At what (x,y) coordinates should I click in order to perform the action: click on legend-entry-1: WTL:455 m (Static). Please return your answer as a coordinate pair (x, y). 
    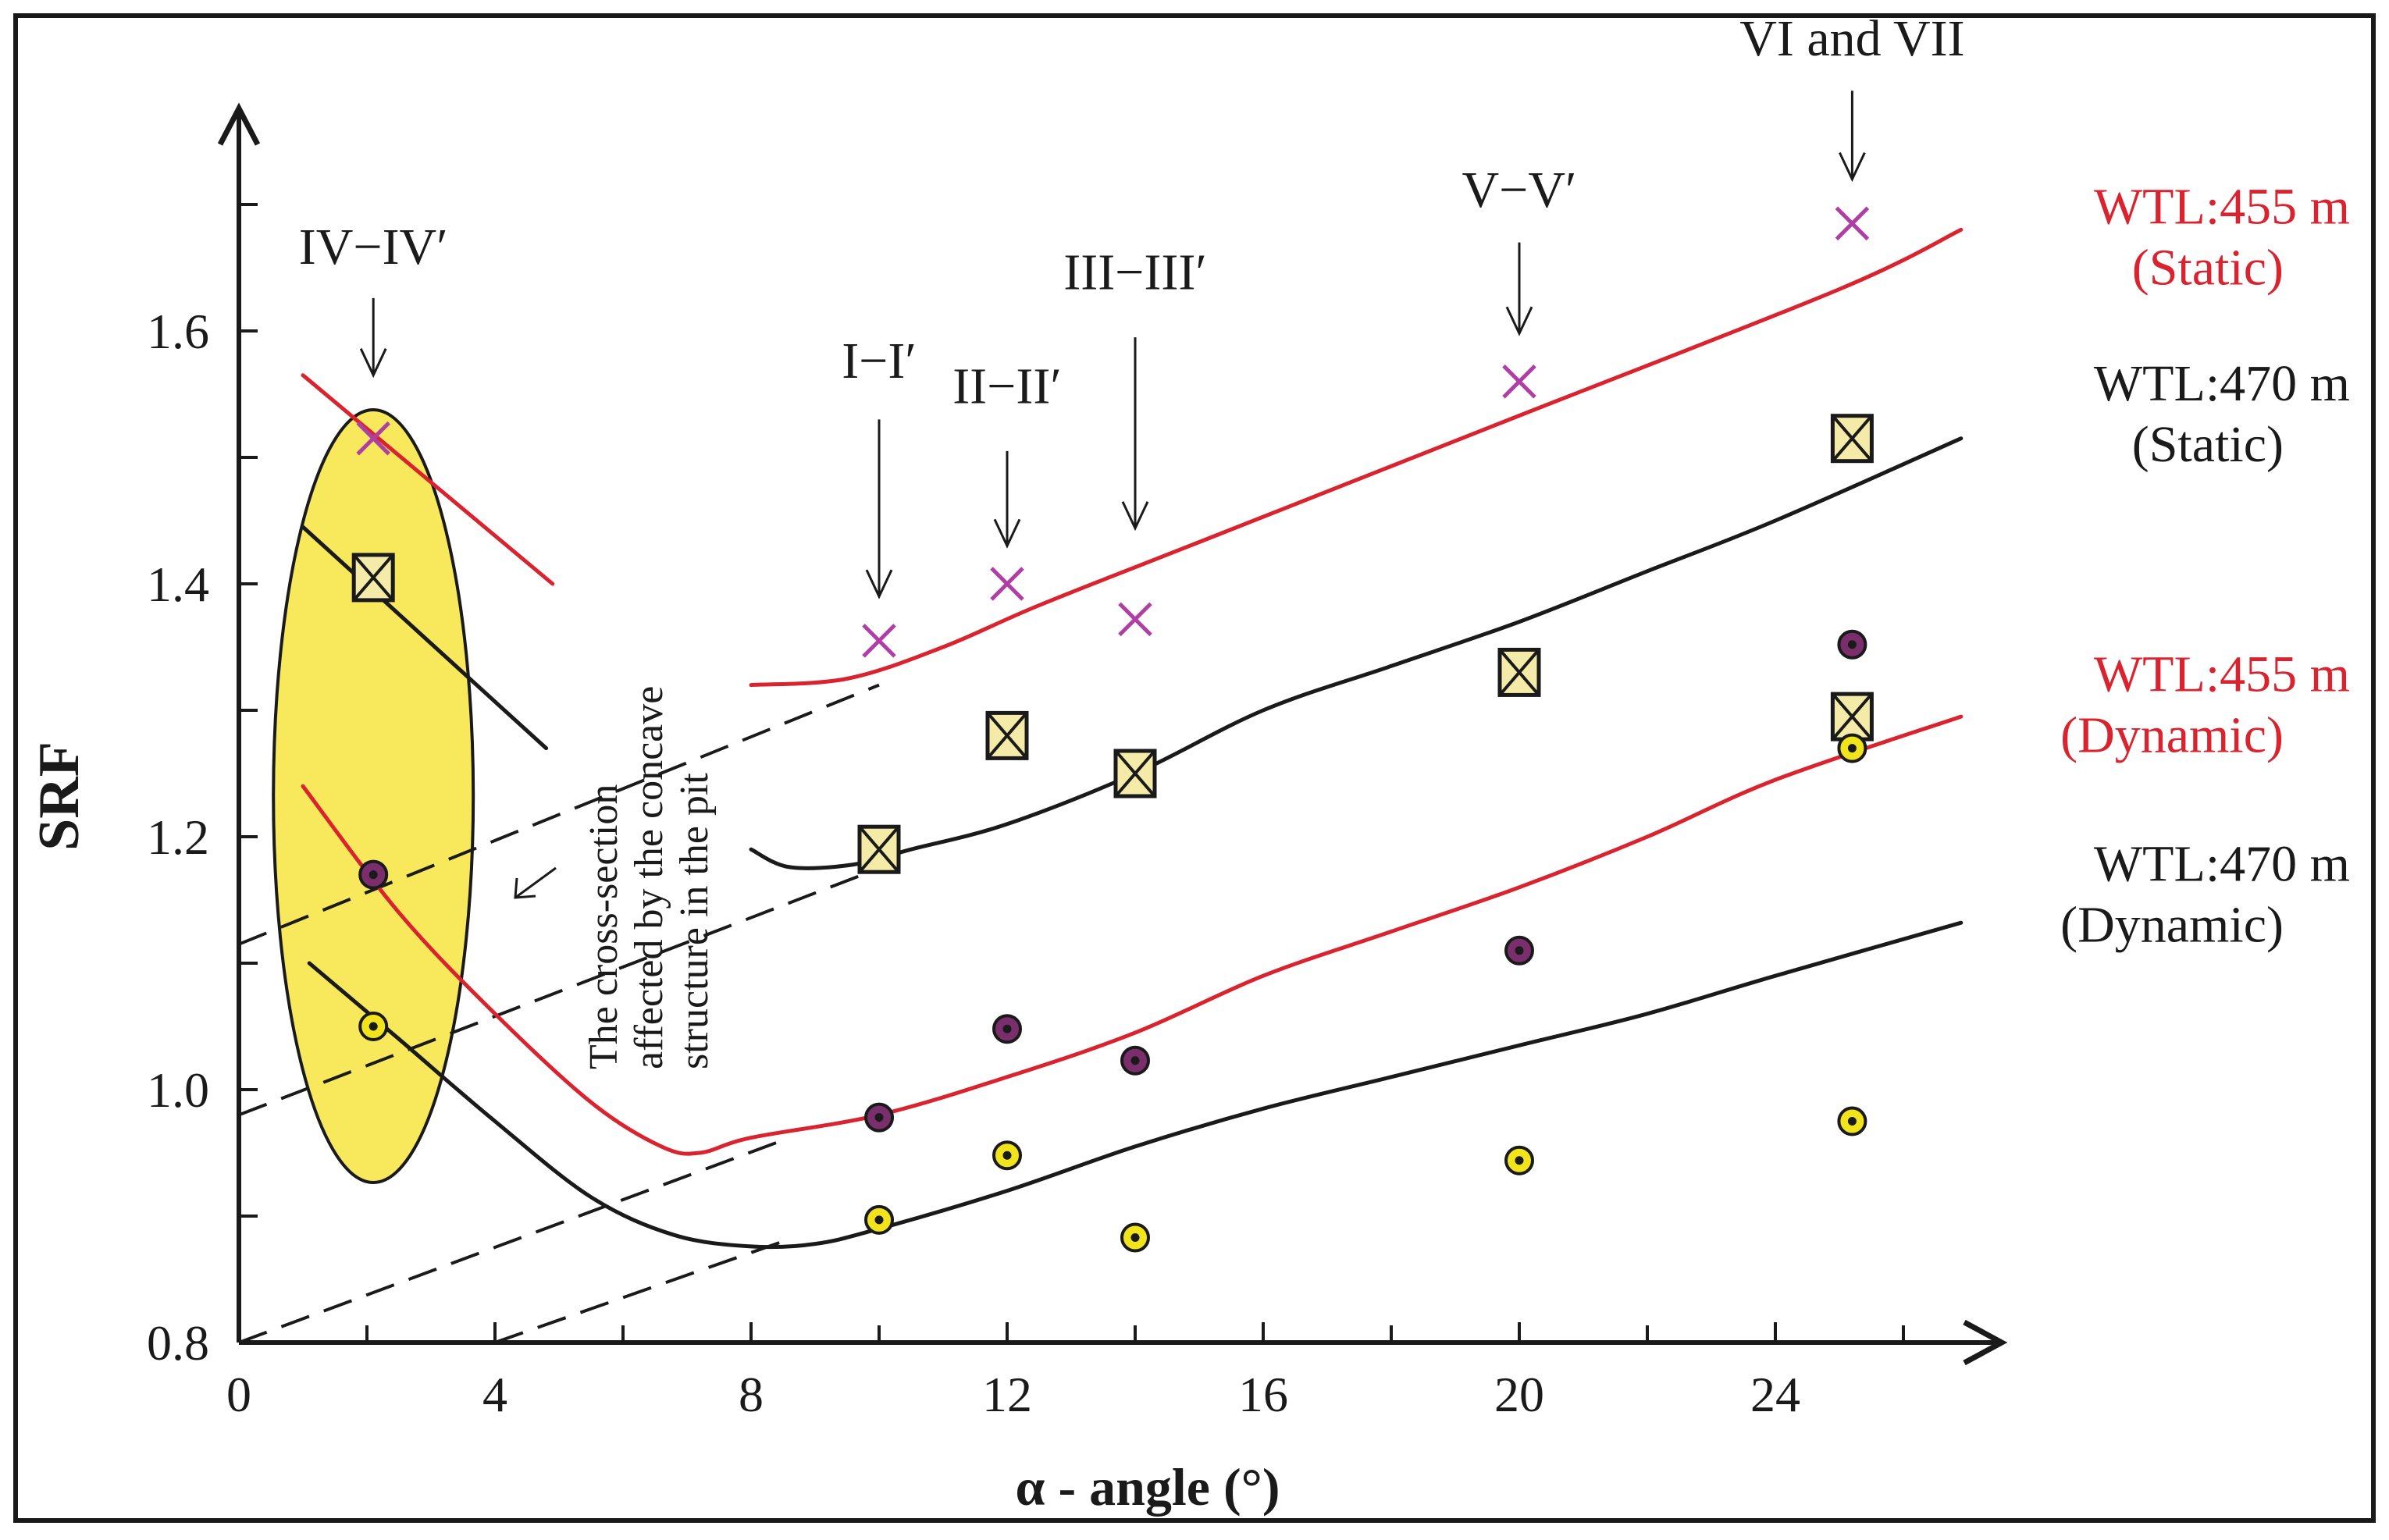
    Looking at the image, I should click on (2222, 237).